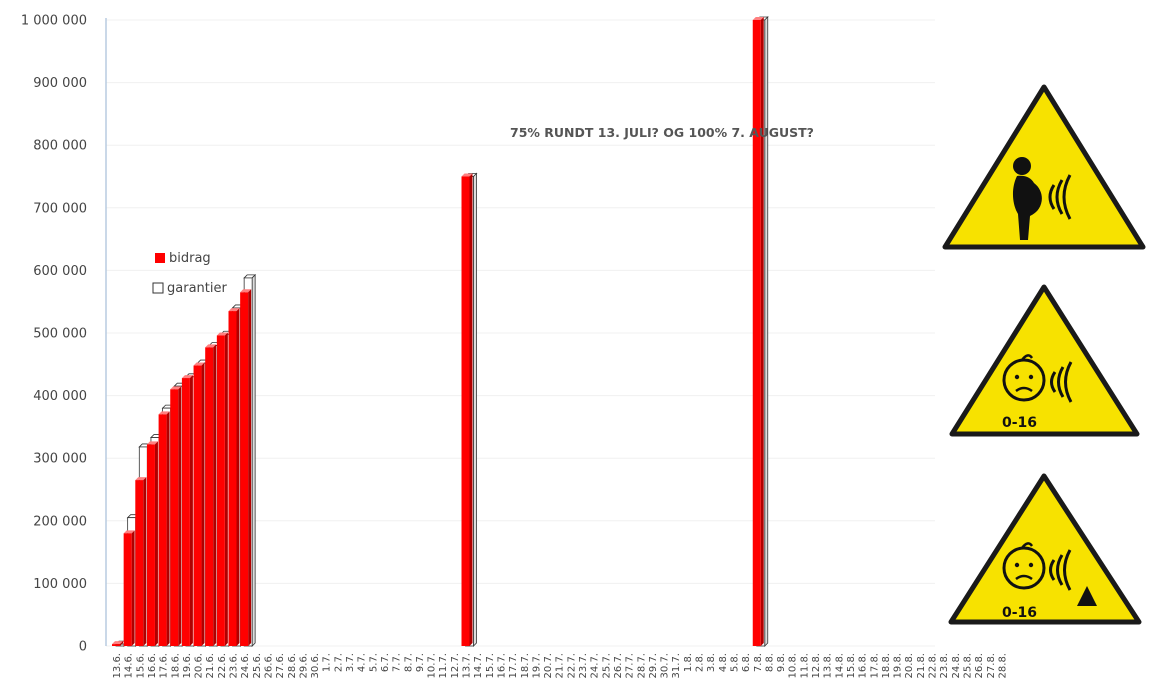  Describe the element at coordinates (863, 665) in the screenshot. I see `x-tick-label: 16.8.` at that location.